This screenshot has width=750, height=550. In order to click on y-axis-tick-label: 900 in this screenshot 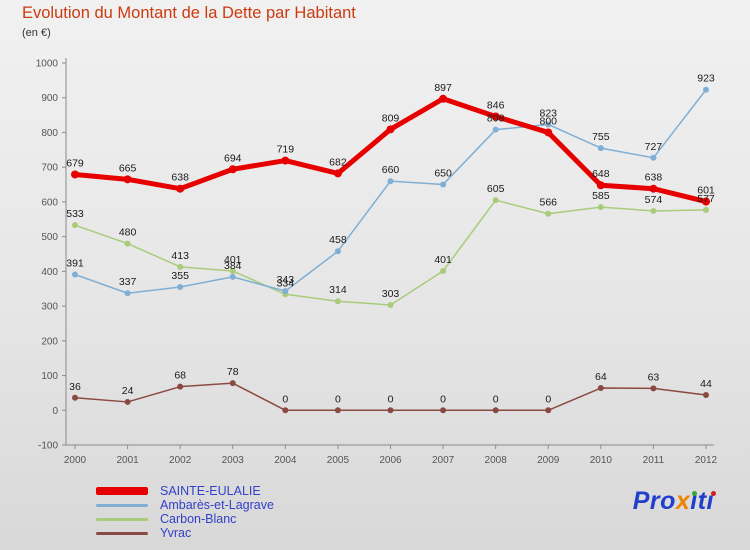, I will do `click(49, 98)`.